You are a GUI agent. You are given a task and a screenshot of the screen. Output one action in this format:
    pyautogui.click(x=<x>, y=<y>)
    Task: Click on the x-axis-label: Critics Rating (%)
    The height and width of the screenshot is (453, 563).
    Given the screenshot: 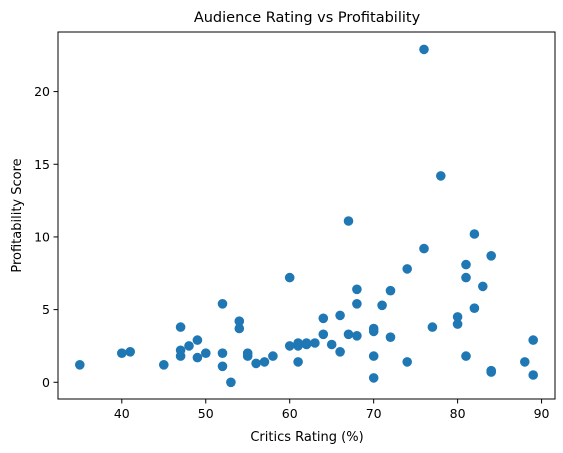 What is the action you would take?
    pyautogui.click(x=306, y=437)
    